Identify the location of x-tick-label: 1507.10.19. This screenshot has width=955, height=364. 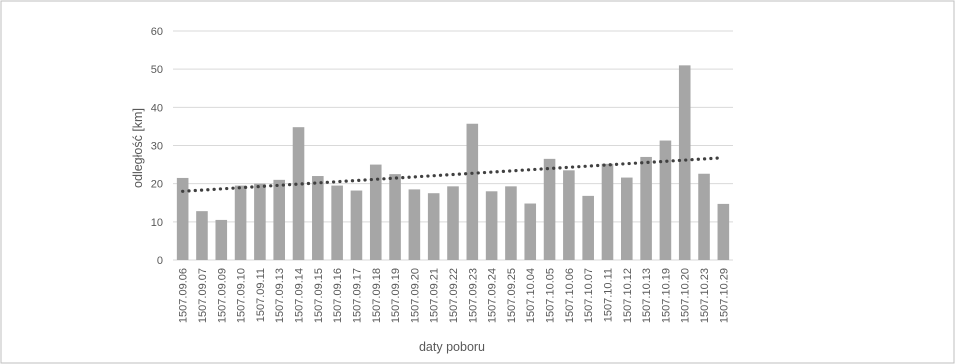
(666, 295).